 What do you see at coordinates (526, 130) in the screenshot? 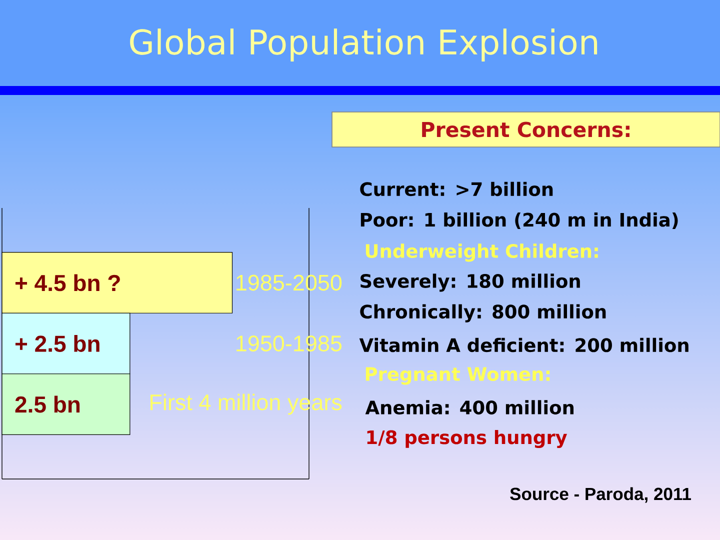
I see `text: Present Concerns:` at bounding box center [526, 130].